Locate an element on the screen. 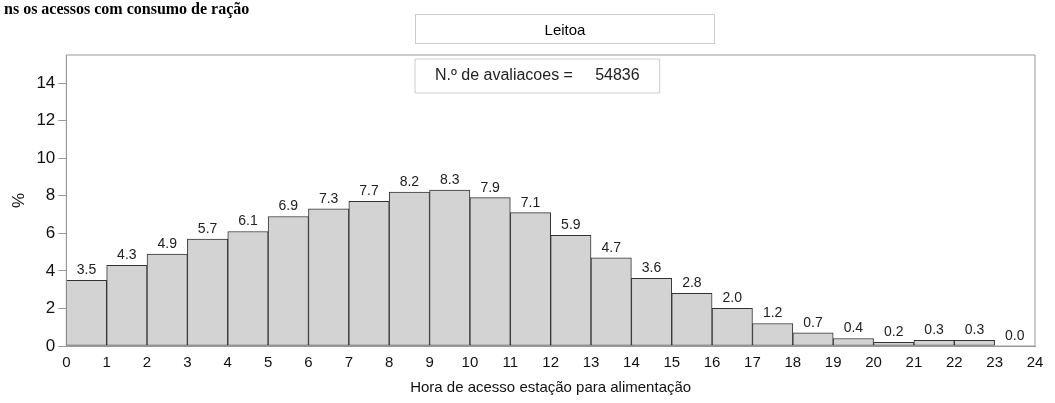 This screenshot has height=403, width=1055. y-tick-label: 2 is located at coordinates (50, 308).